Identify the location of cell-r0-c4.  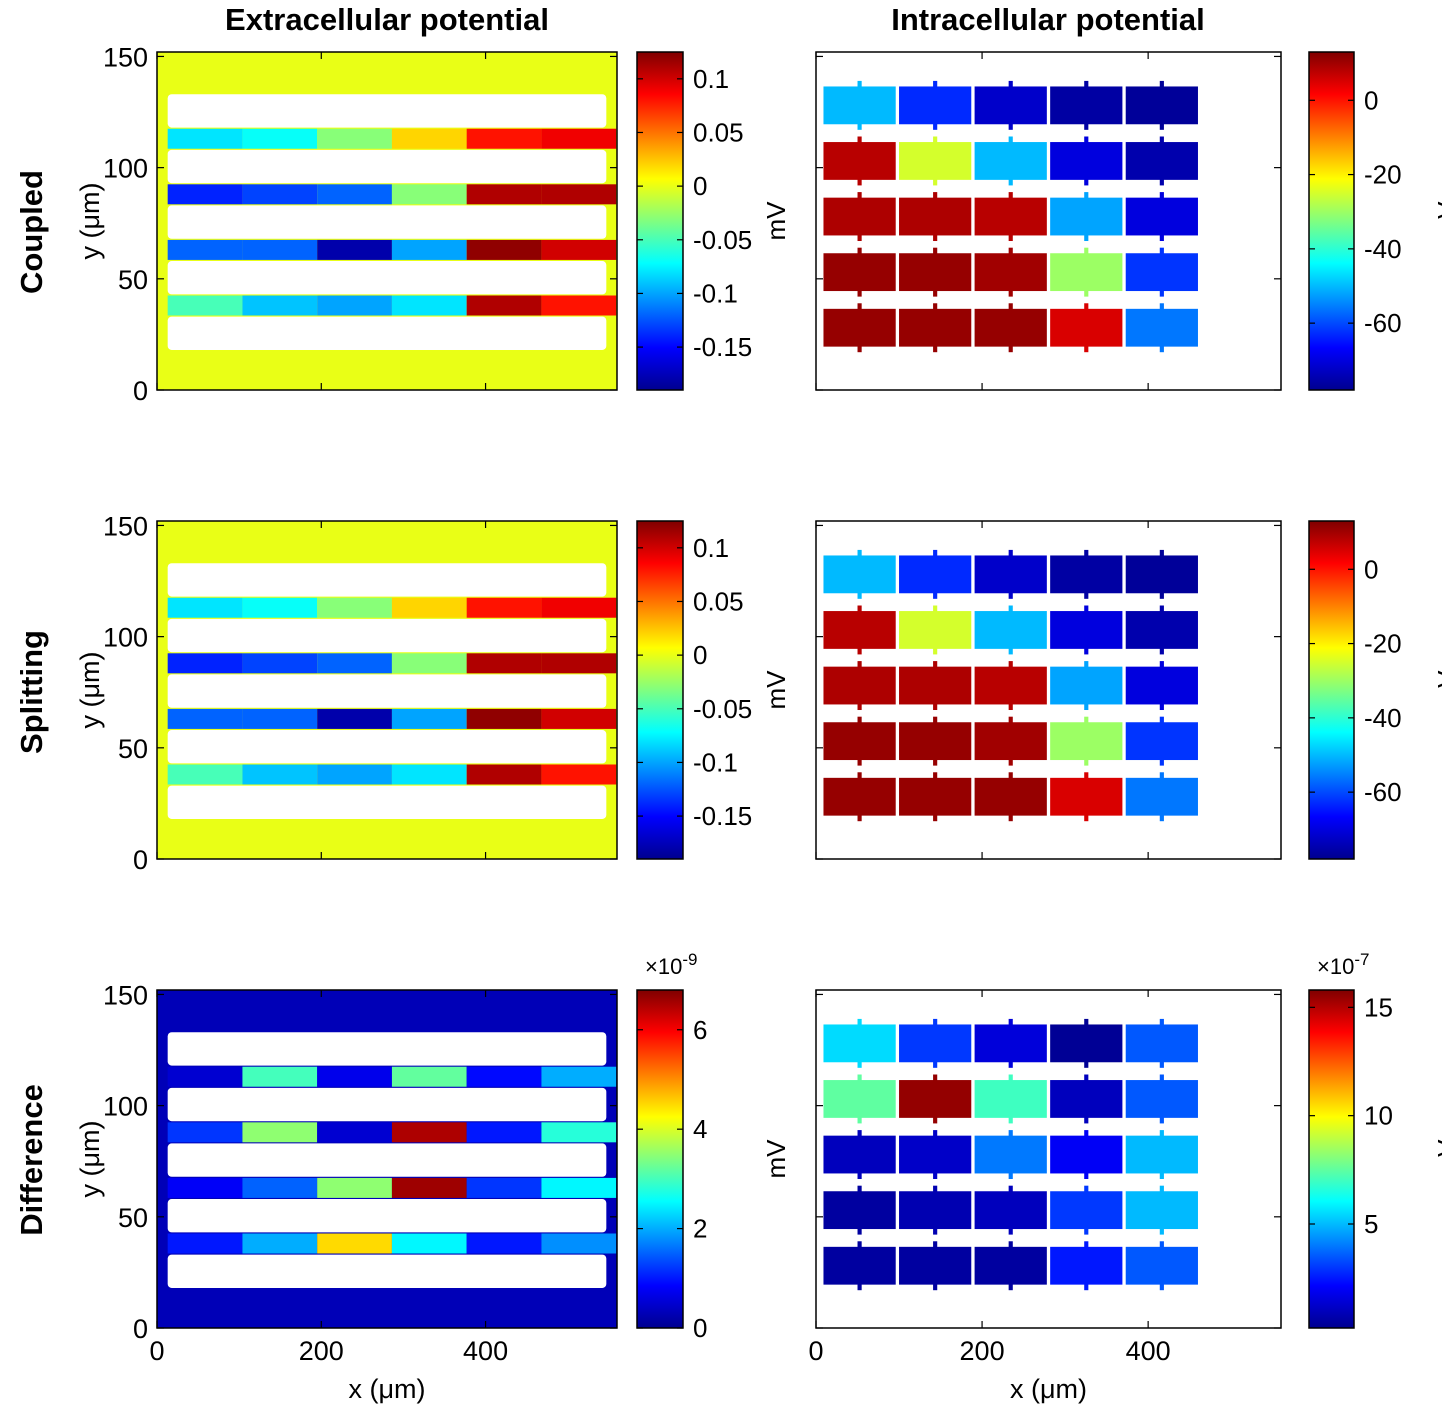
(1161, 574).